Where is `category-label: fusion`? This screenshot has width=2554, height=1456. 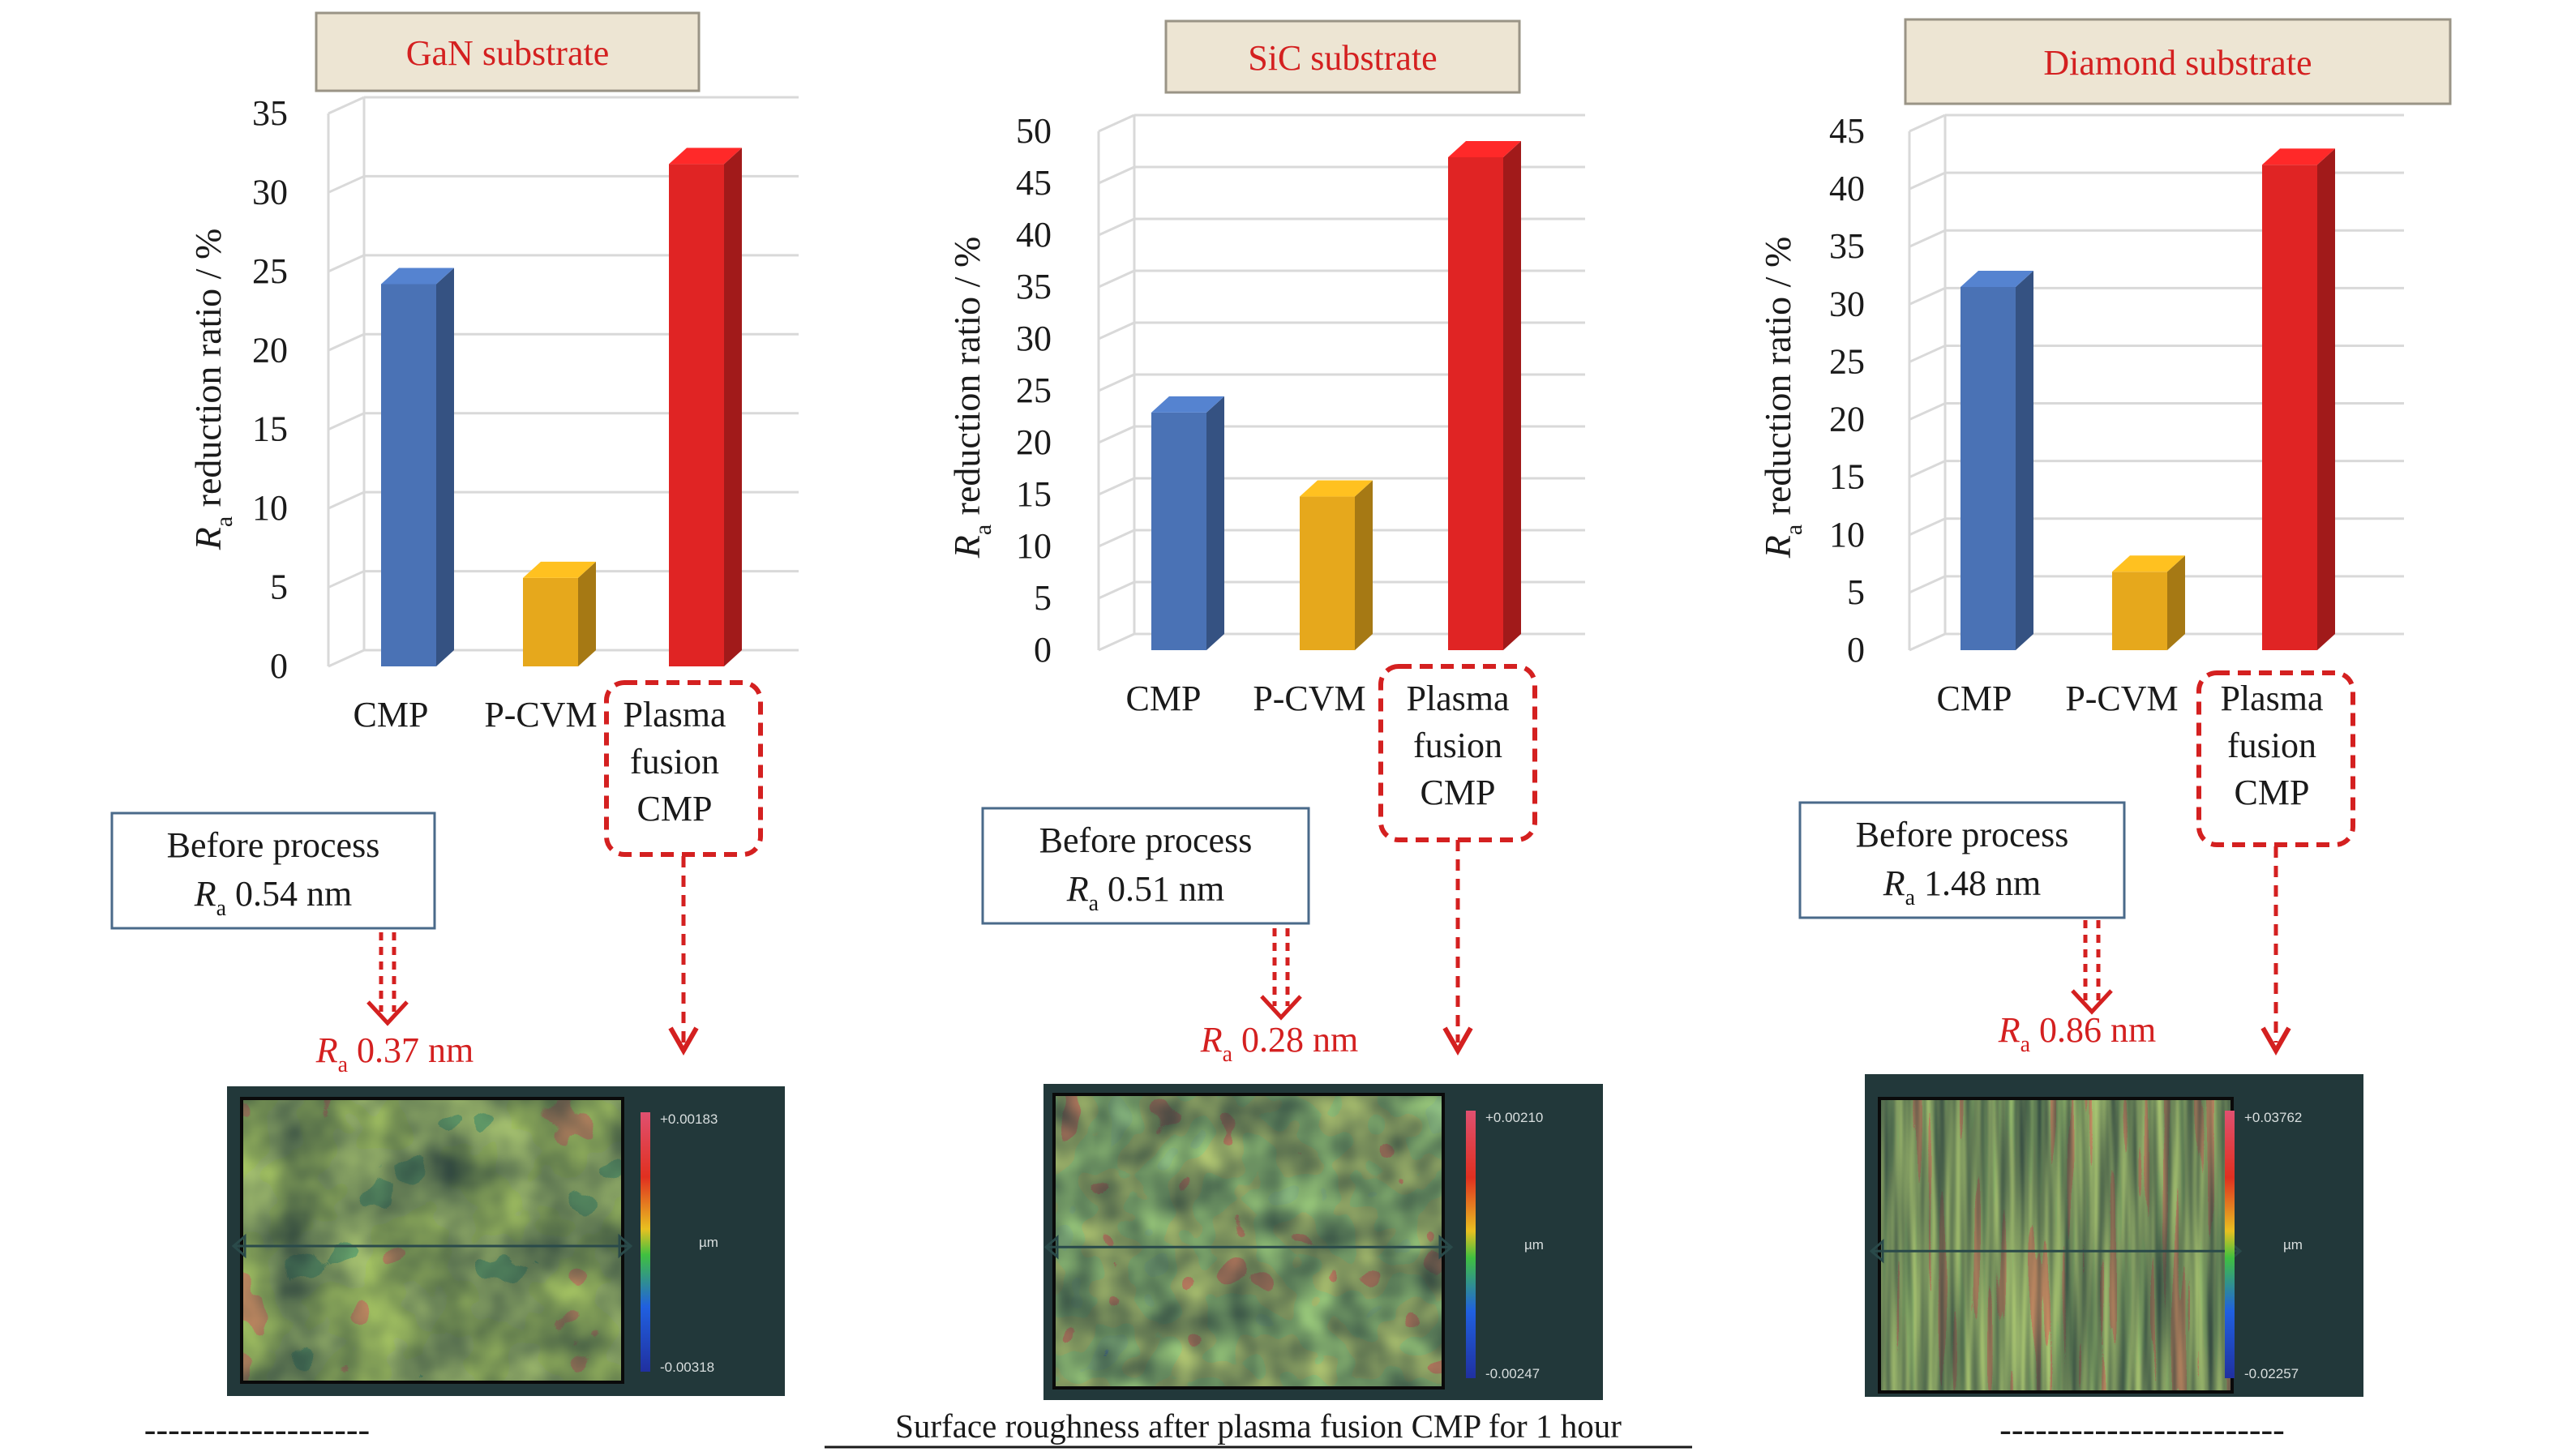 category-label: fusion is located at coordinates (1457, 745).